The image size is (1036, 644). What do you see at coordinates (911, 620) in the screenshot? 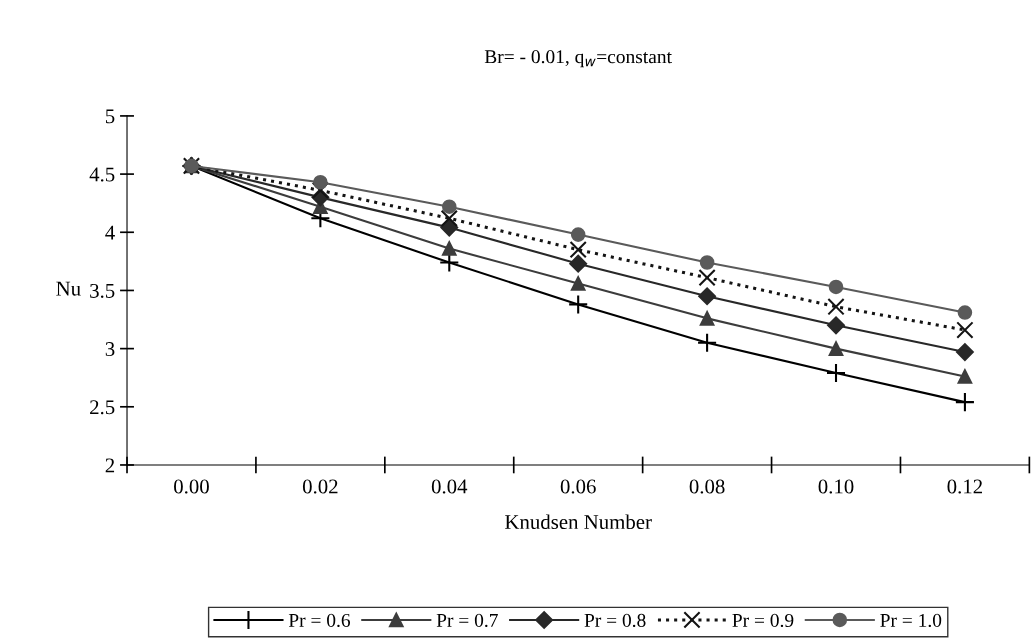
I see `legend-label: Pr = 1.0` at bounding box center [911, 620].